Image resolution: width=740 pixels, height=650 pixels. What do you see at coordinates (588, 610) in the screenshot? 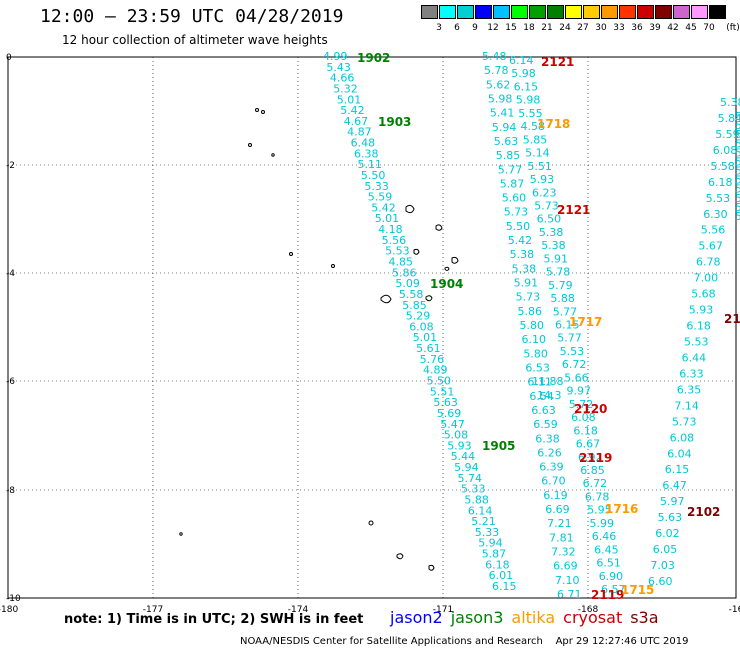
I see `x-tick-label: -168` at bounding box center [588, 610].